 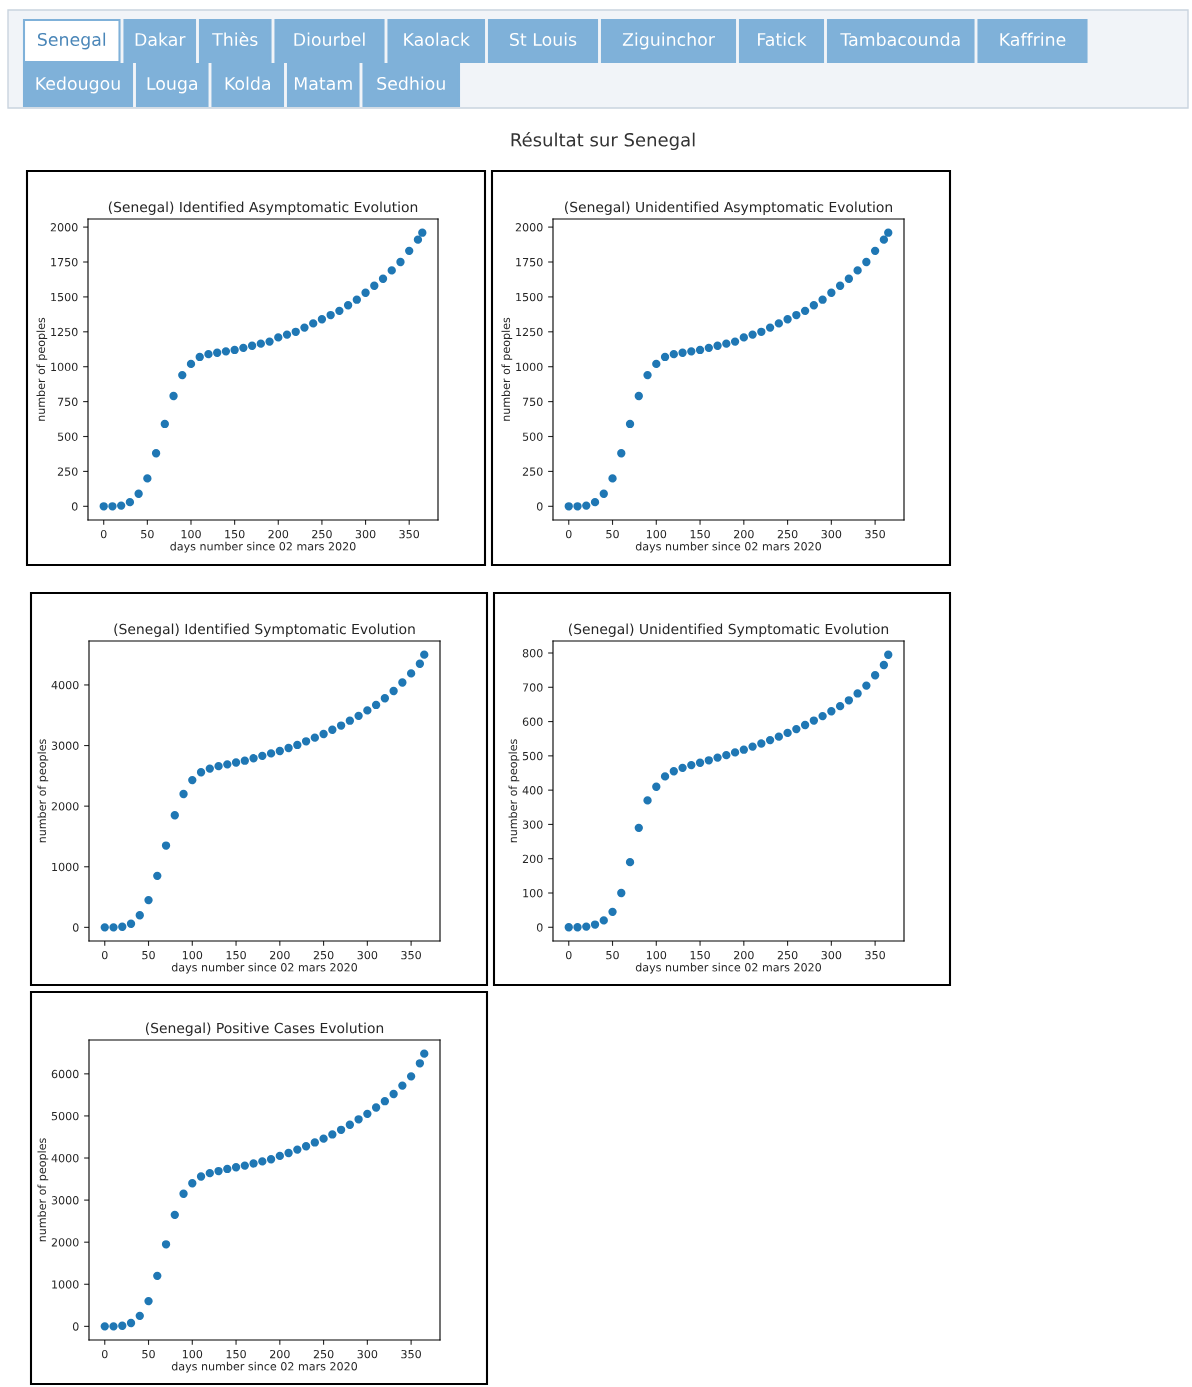 I want to click on x-tick-label: 350, so click(x=411, y=1354).